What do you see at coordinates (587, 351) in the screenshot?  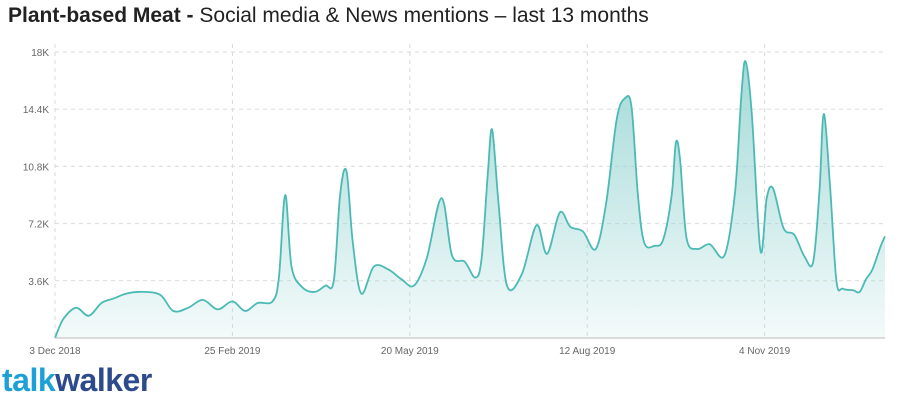 I see `x-tick-label: 12 Aug 2019` at bounding box center [587, 351].